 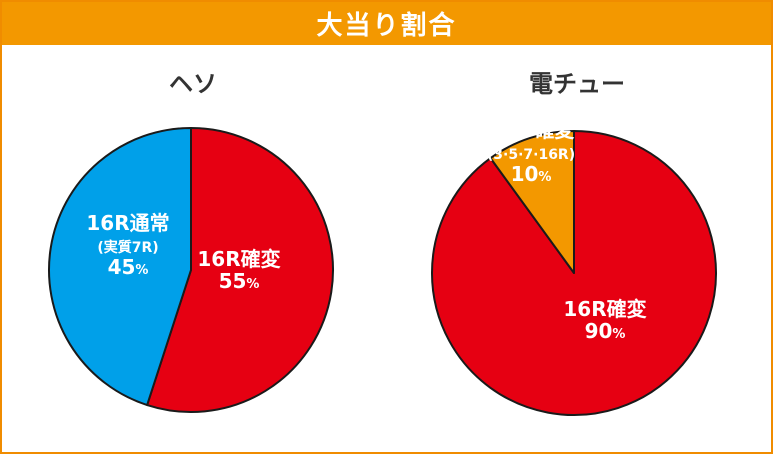 I want to click on slice-value: 45%, so click(x=128, y=267).